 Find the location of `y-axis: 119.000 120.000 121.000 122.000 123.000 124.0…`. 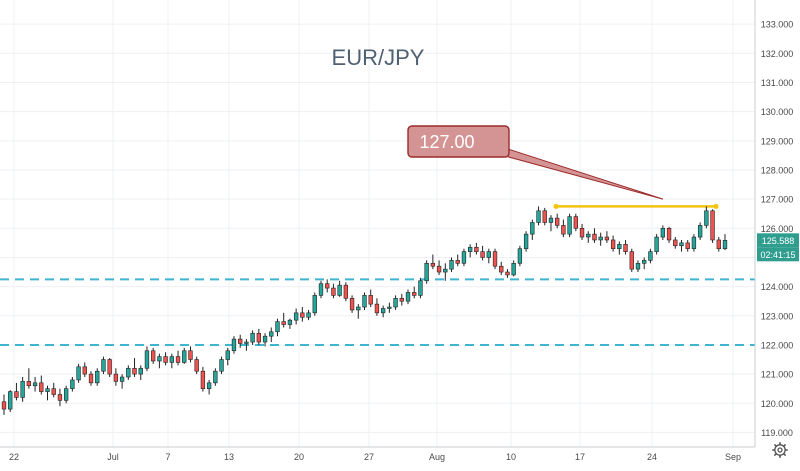

y-axis: 119.000 120.000 121.000 122.000 123.000 124.0… is located at coordinates (774, 223).